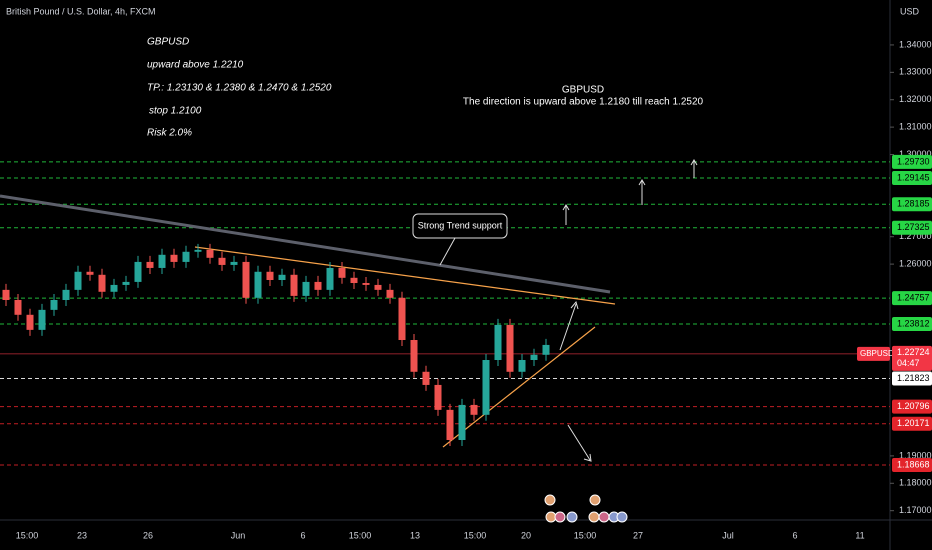 The image size is (932, 550). What do you see at coordinates (175, 111) in the screenshot?
I see `note-line: stop 1.2100` at bounding box center [175, 111].